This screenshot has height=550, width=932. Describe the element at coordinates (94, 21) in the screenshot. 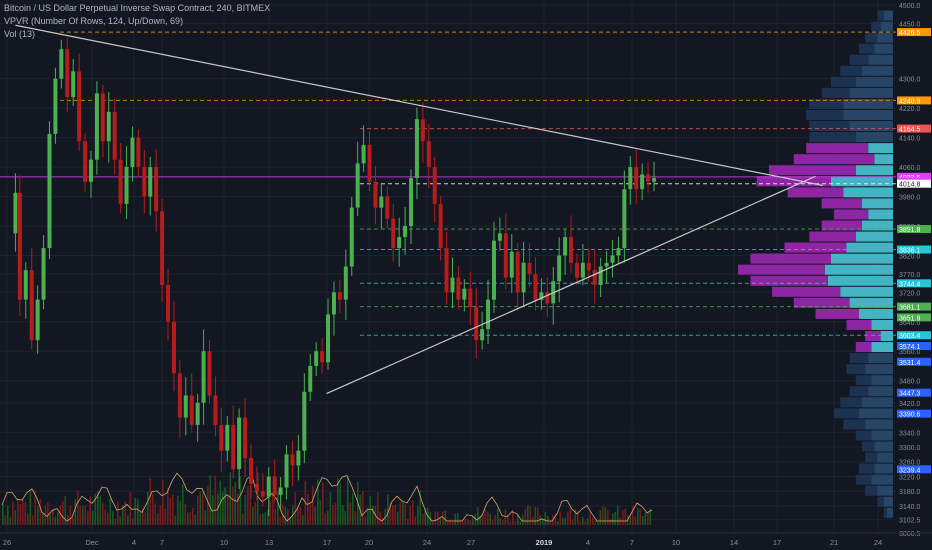

I see `vpvr-indicator-label: VPVR (Number Of Rows, 124, Up/Down, 69)` at that location.